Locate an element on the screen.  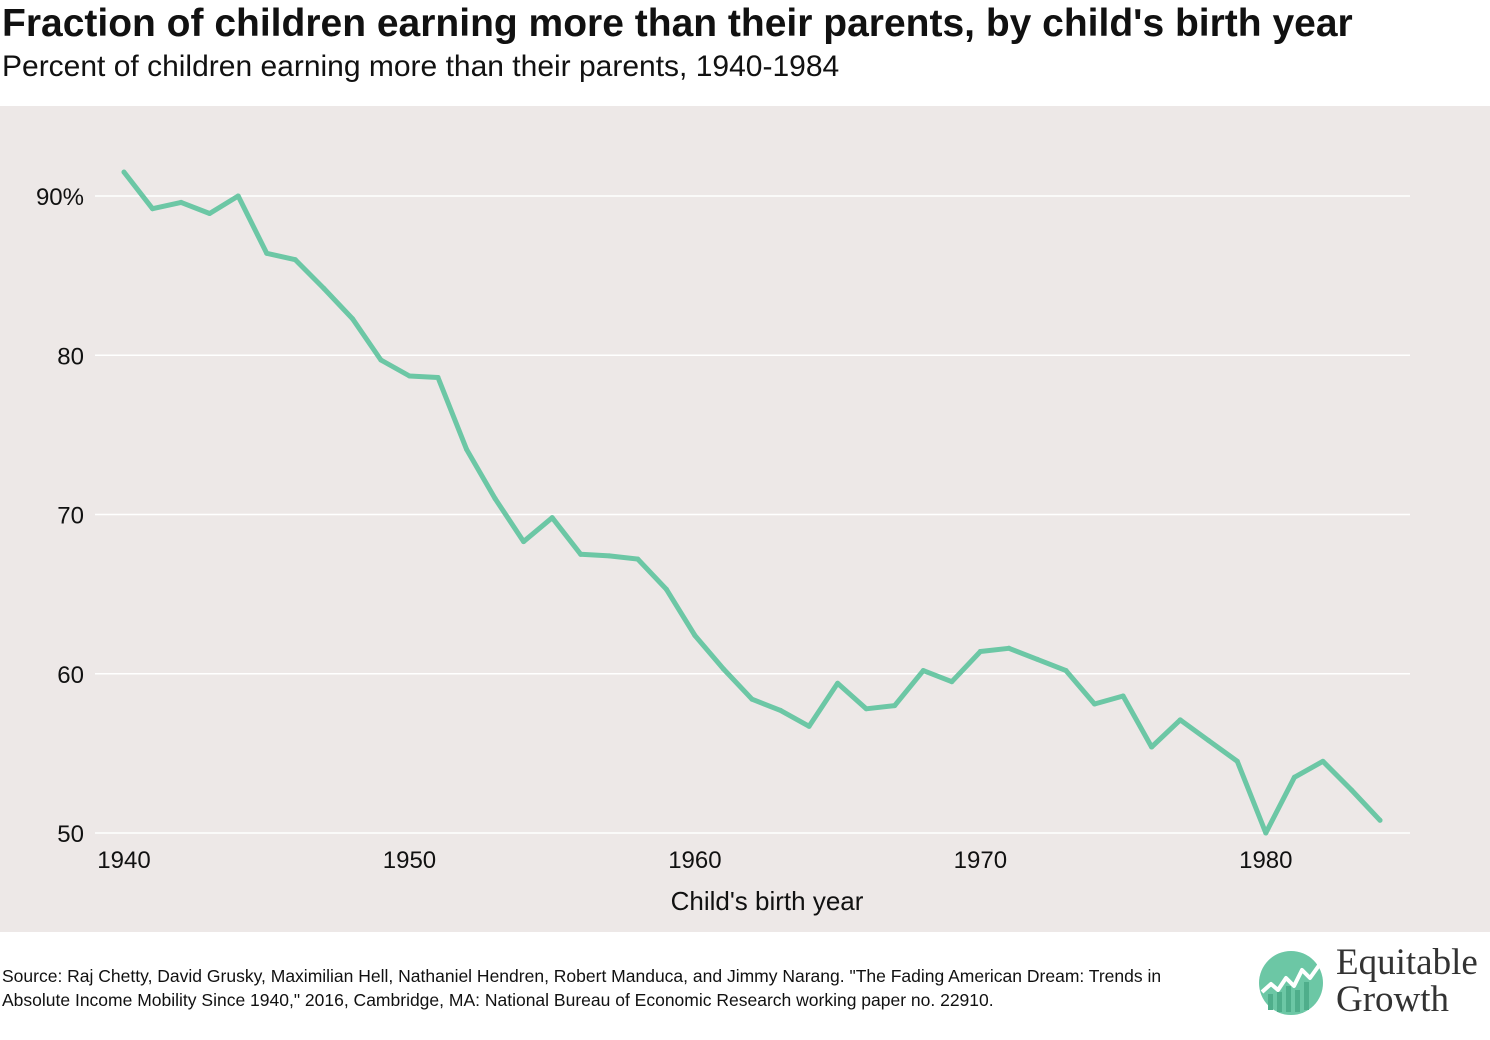
data-point-1969 is located at coordinates (952, 682).